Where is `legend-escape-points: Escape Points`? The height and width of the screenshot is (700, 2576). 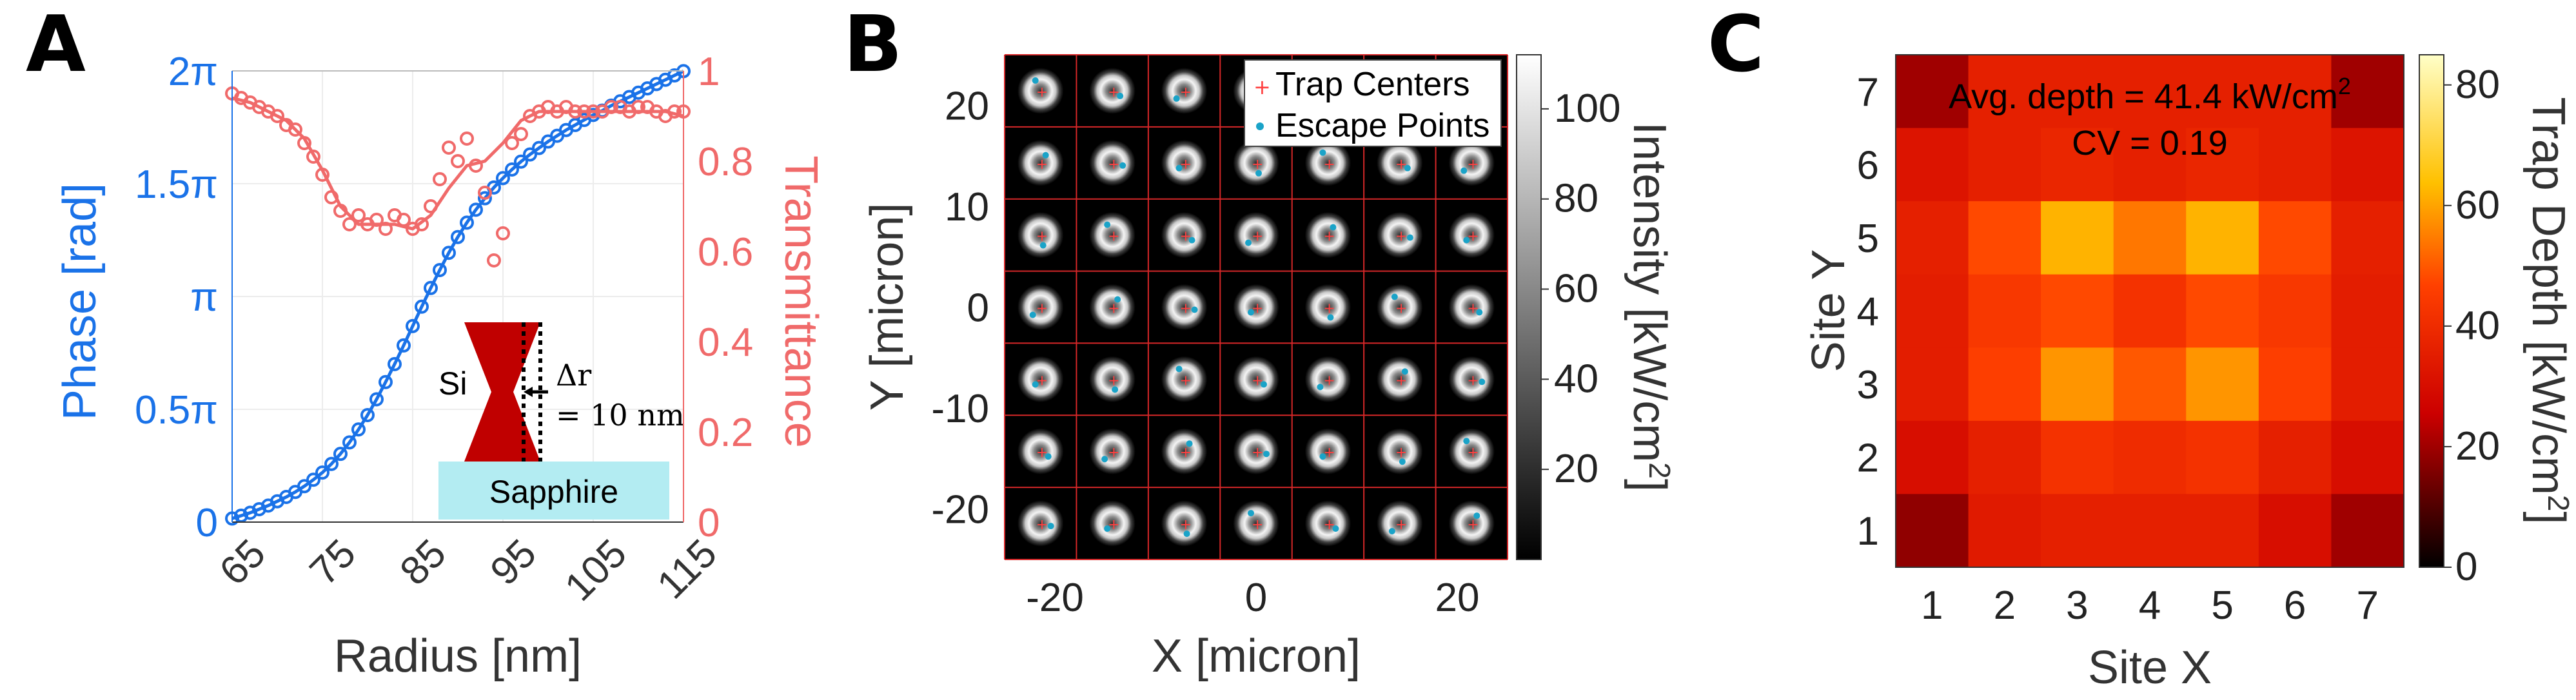
legend-escape-points: Escape Points is located at coordinates (1382, 125).